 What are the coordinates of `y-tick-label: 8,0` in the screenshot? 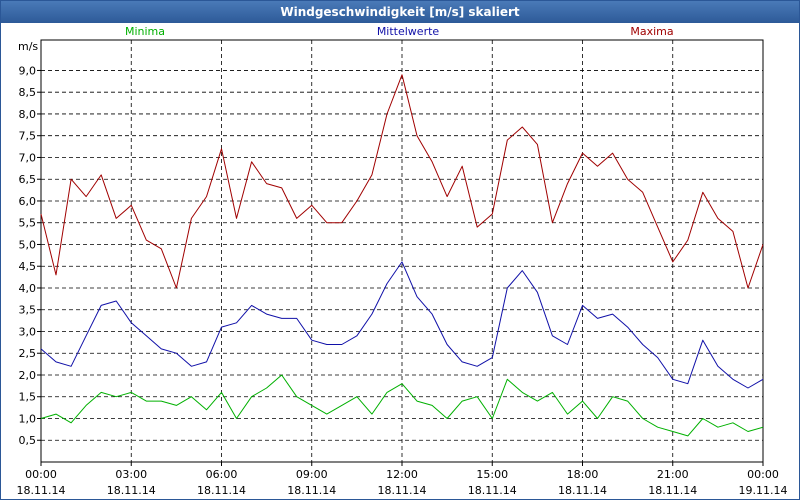 It's located at (28, 114).